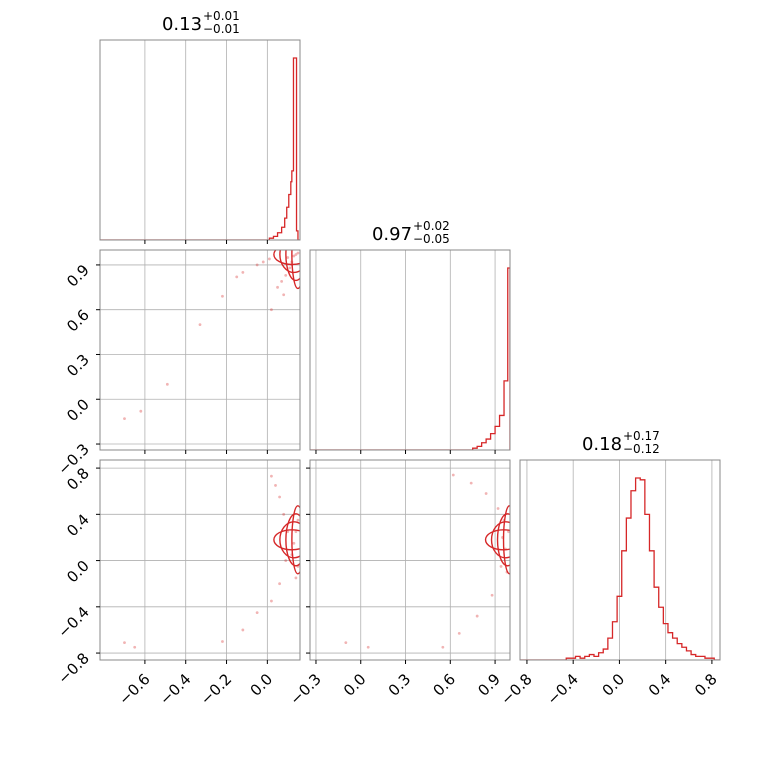  Describe the element at coordinates (78, 321) in the screenshot. I see `y-tick-label: 0.6` at that location.